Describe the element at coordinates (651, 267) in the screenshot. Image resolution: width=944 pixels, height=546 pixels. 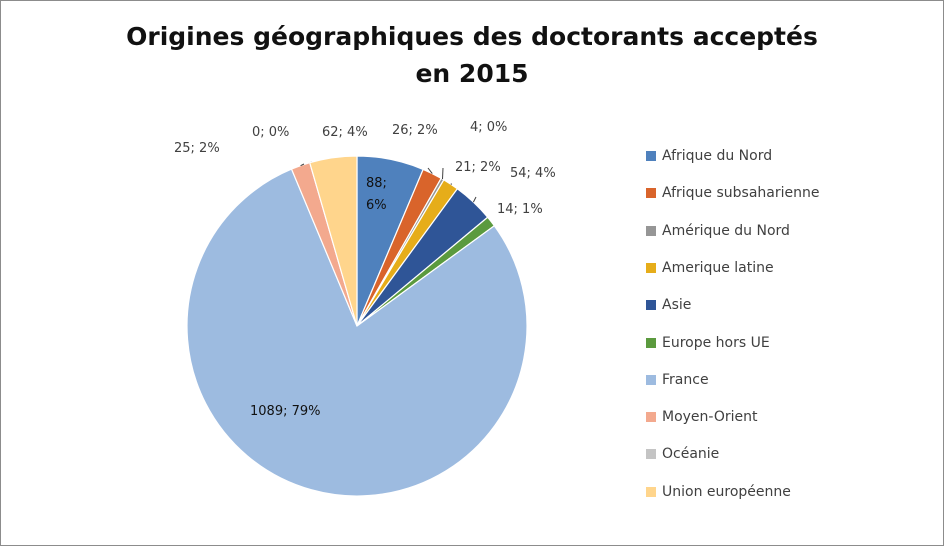
I see `legend-swatch-amerique-latine` at that location.